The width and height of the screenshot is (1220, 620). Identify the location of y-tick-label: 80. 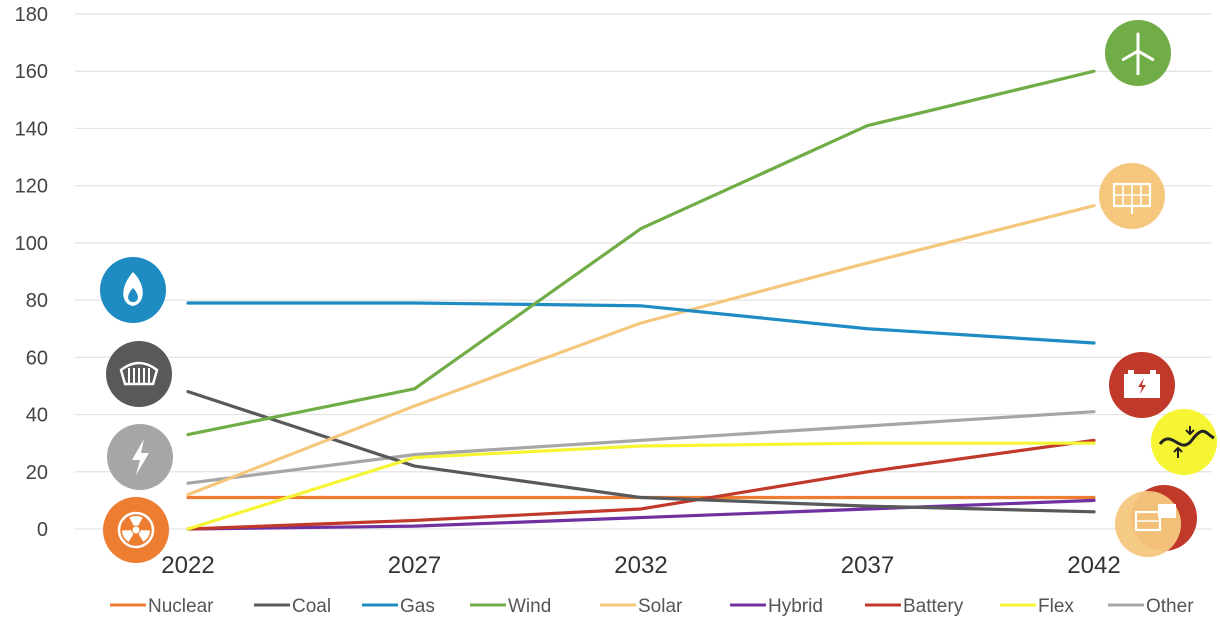
(37, 301).